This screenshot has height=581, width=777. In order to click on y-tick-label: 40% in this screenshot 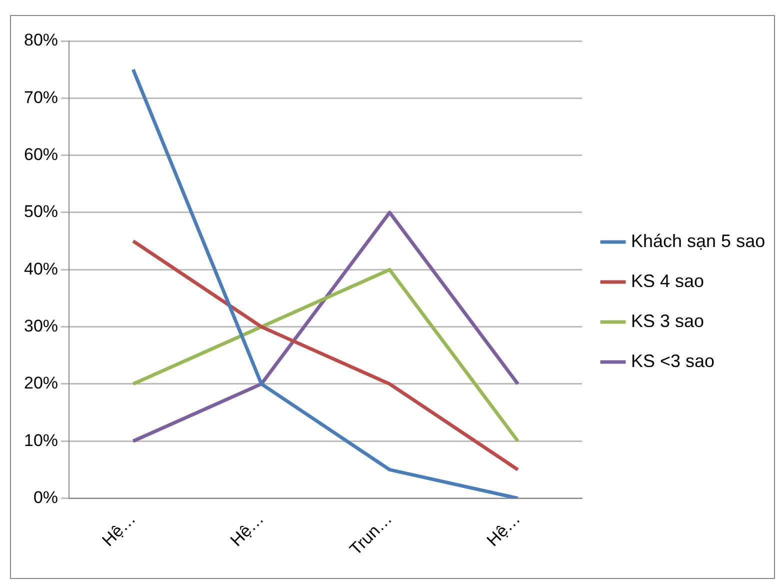, I will do `click(41, 268)`.